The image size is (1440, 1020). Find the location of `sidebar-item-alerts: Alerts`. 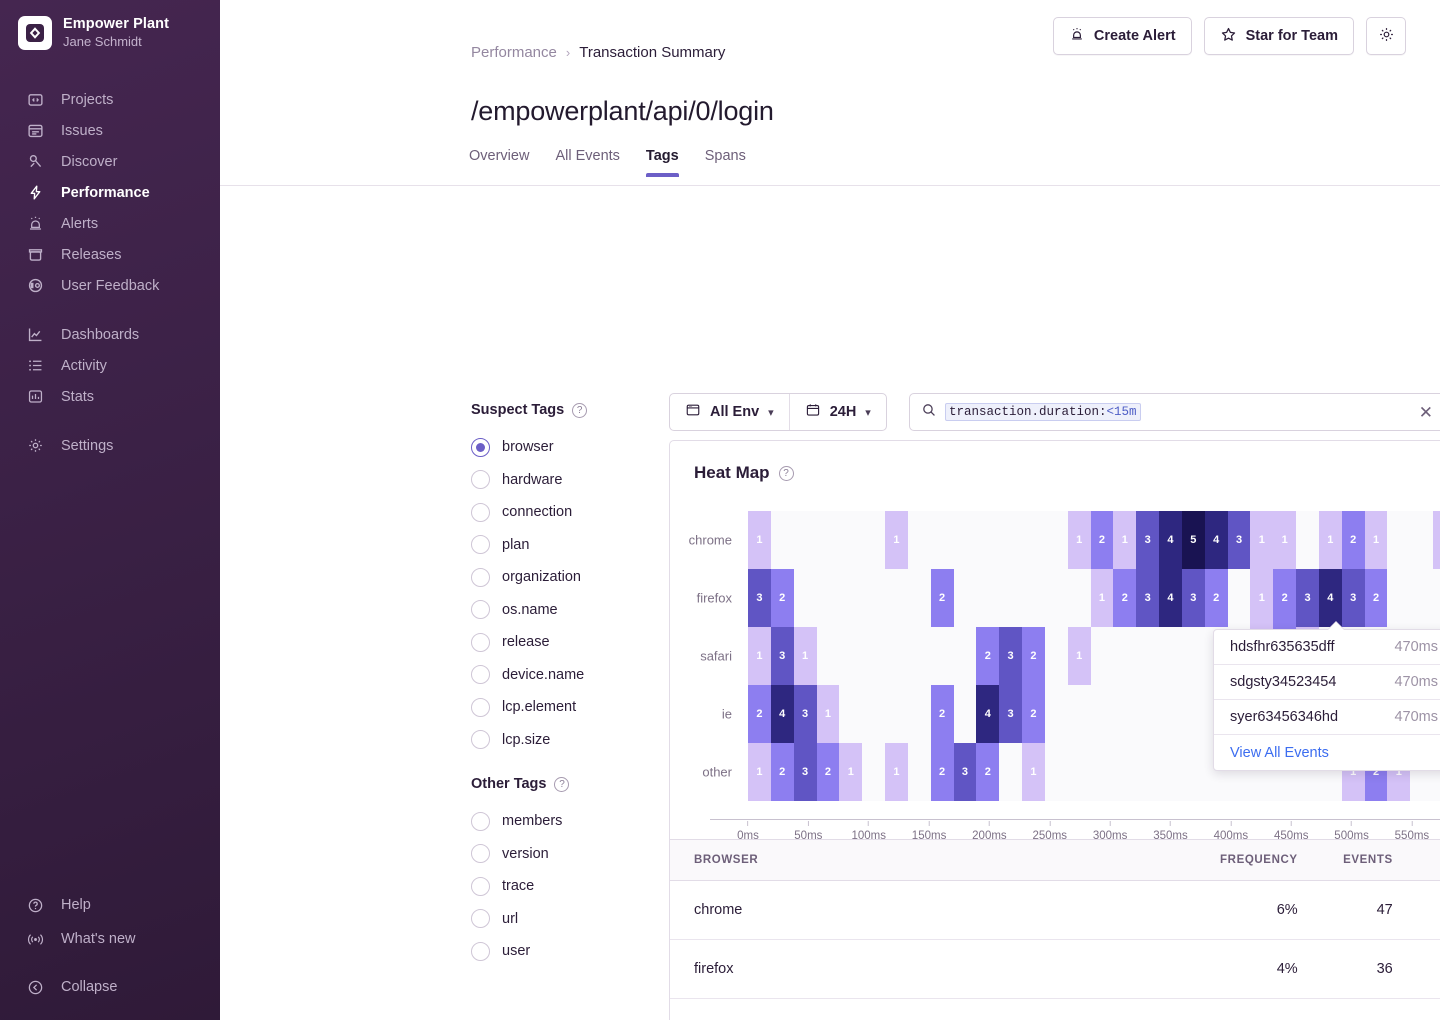

sidebar-item-alerts: Alerts is located at coordinates (110, 223).